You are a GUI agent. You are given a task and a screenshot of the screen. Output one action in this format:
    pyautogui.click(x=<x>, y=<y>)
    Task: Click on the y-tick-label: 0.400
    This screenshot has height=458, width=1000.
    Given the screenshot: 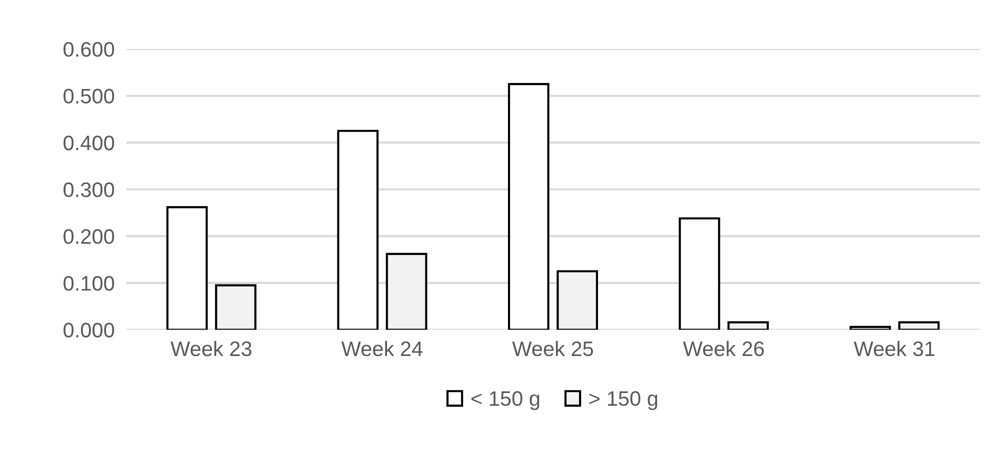 What is the action you would take?
    pyautogui.click(x=89, y=143)
    